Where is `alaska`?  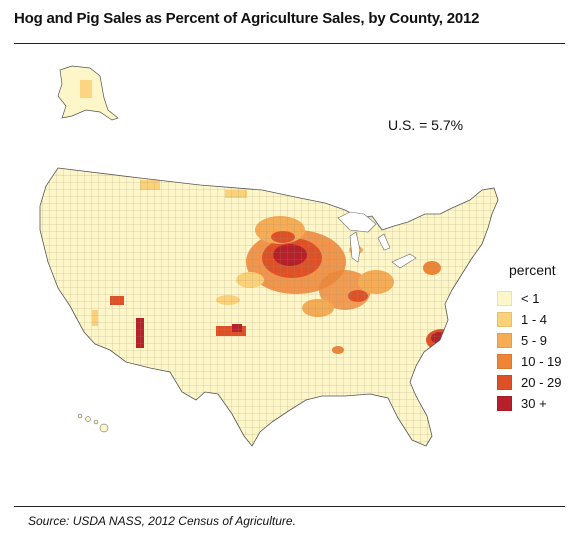 alaska is located at coordinates (88, 93).